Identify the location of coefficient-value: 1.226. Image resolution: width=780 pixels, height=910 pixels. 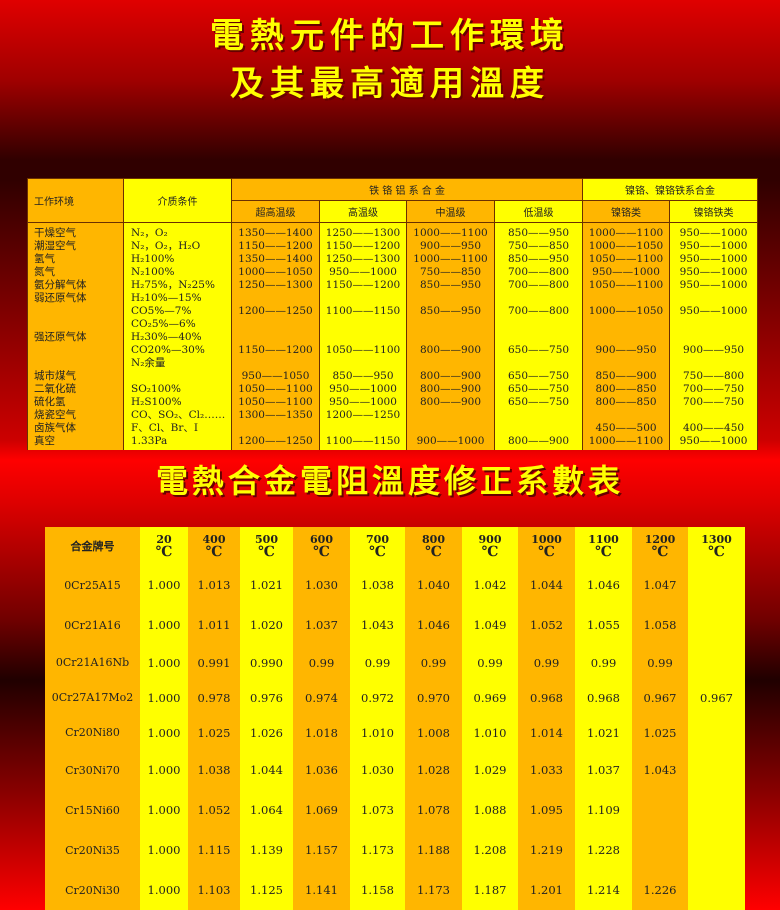
(660, 890).